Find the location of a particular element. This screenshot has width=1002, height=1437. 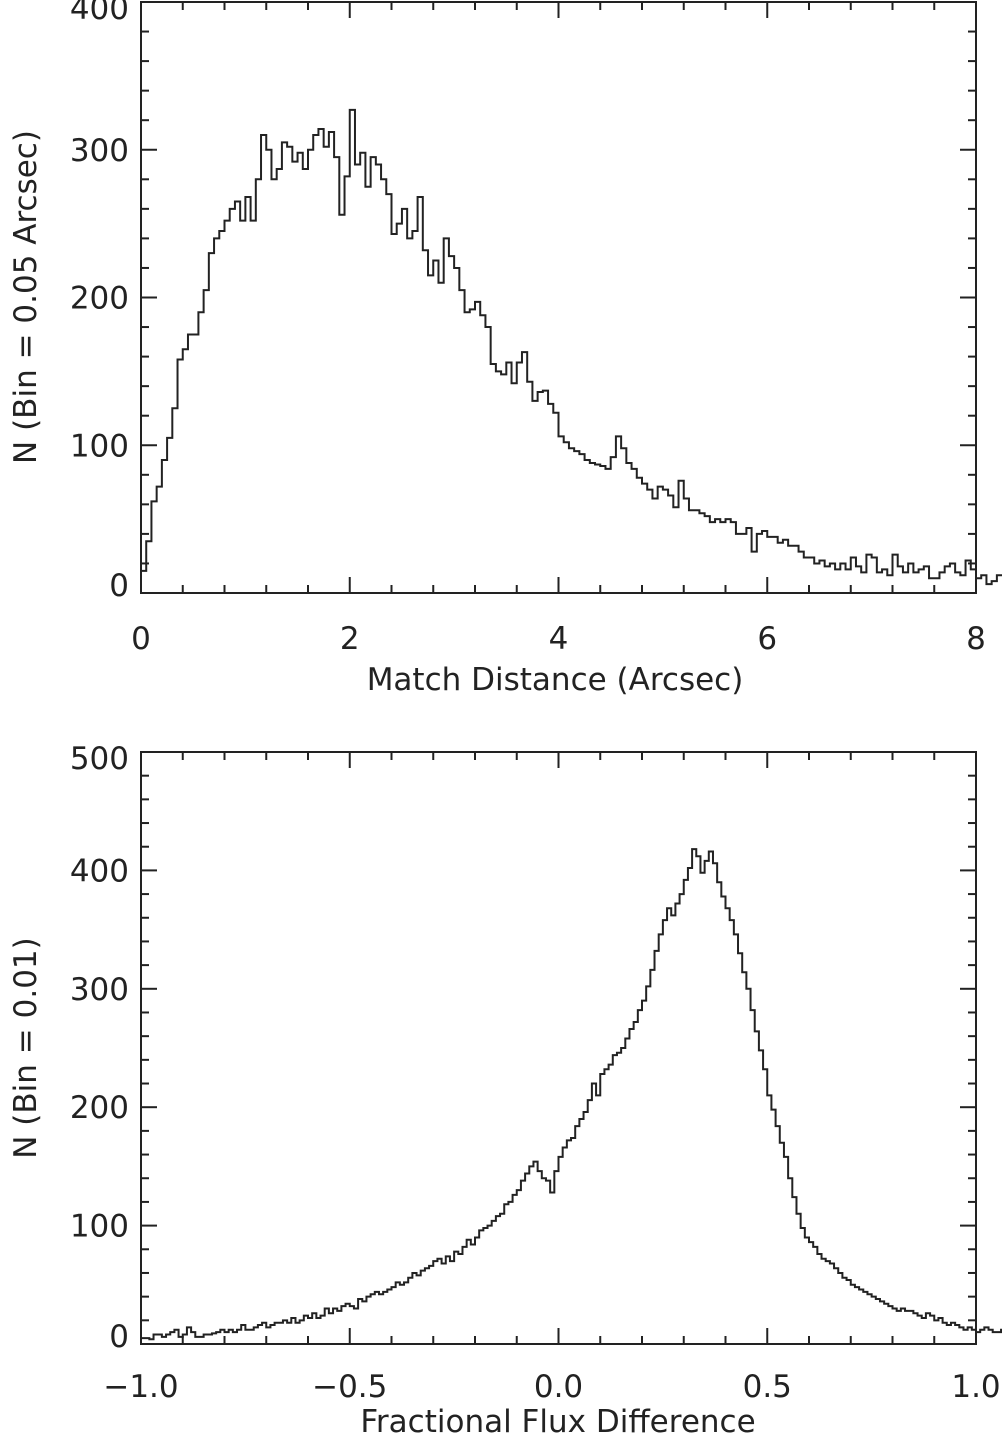

x-tick-label: 0 is located at coordinates (141, 639).